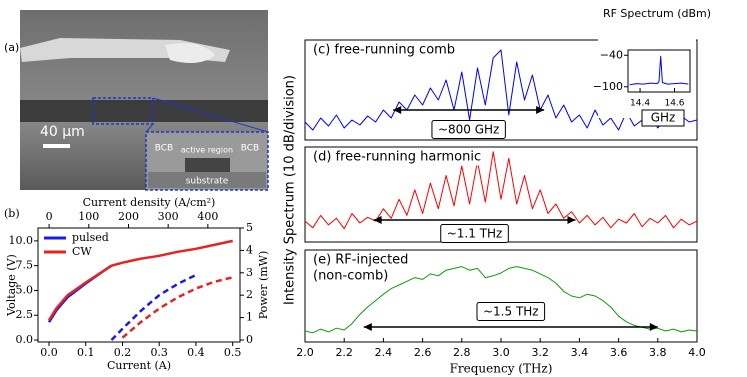  I want to click on x-tick-label: 3.8, so click(658, 352).